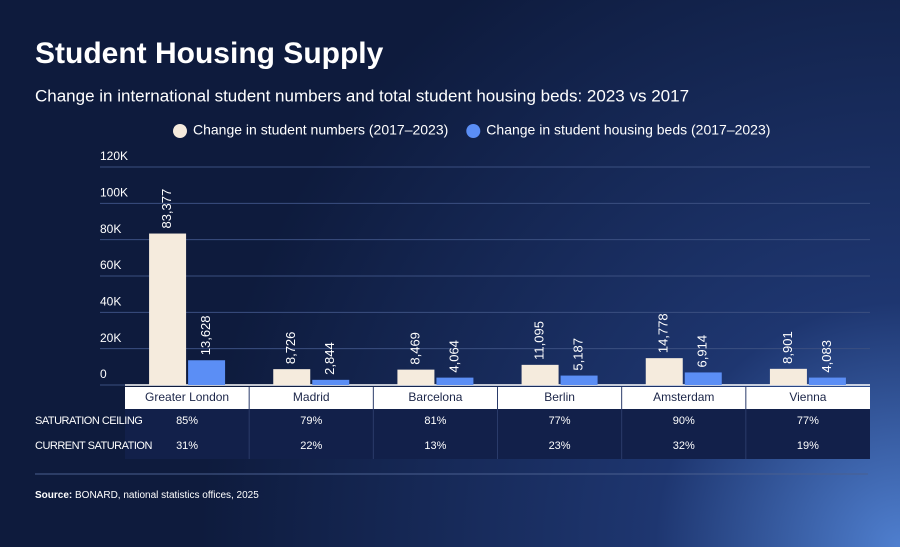 This screenshot has height=552, width=900. I want to click on x-tick-label: Madrid, so click(311, 397).